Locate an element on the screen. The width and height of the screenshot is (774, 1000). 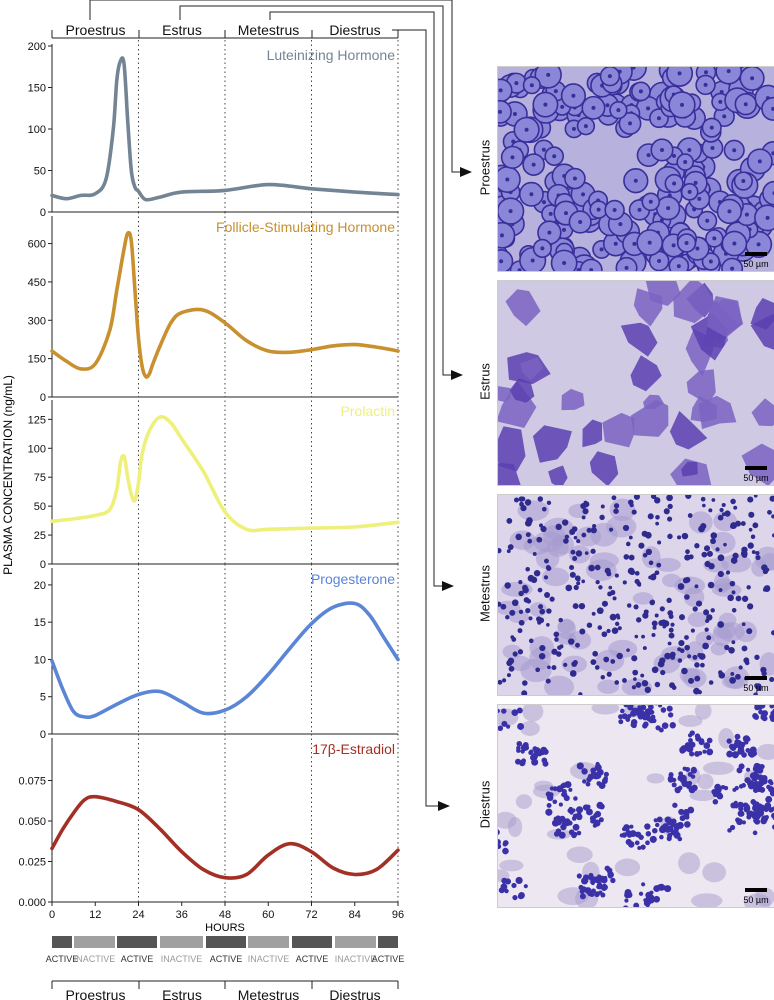
micrograph-metestrus: 50 µm is located at coordinates (635, 595).